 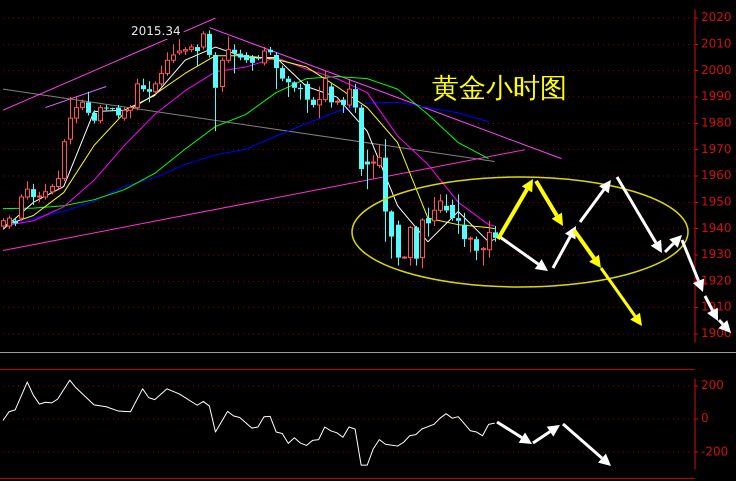 I want to click on y-tick-label: 1980, so click(x=716, y=122).